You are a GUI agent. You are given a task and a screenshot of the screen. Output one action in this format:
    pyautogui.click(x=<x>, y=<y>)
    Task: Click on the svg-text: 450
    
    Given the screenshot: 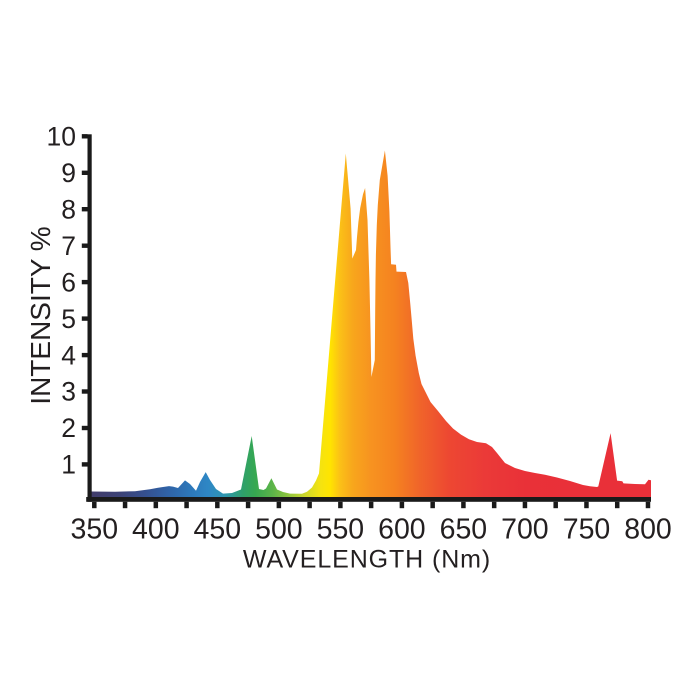 What is the action you would take?
    pyautogui.click(x=218, y=530)
    